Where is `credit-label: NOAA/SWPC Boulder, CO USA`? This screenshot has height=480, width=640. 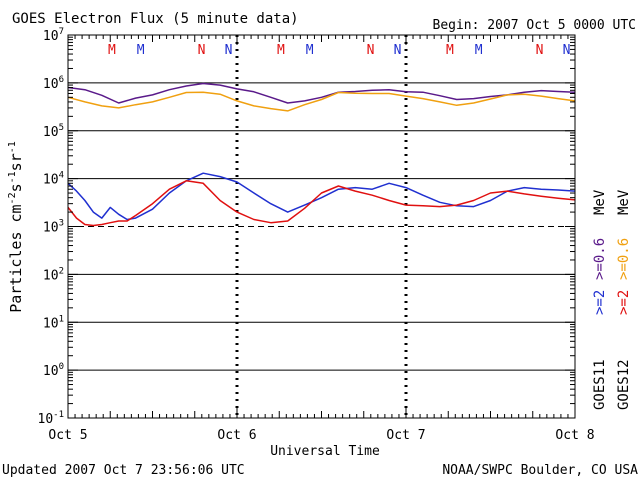
credit-label: NOAA/SWPC Boulder, CO USA is located at coordinates (540, 470).